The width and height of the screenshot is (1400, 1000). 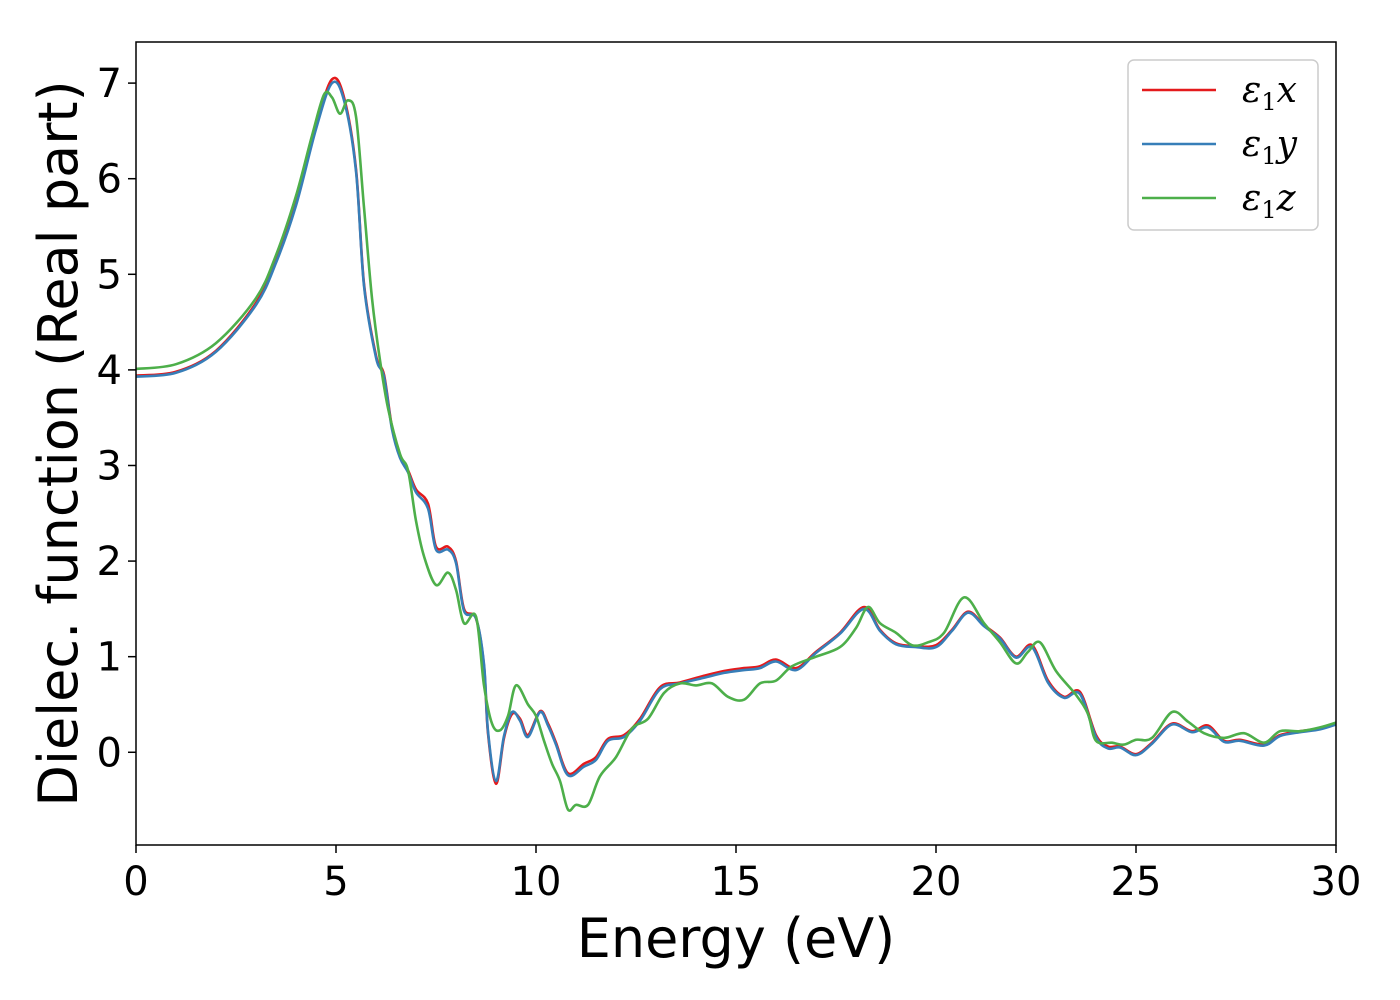 I want to click on legend-label: ε1x, so click(x=1269, y=93).